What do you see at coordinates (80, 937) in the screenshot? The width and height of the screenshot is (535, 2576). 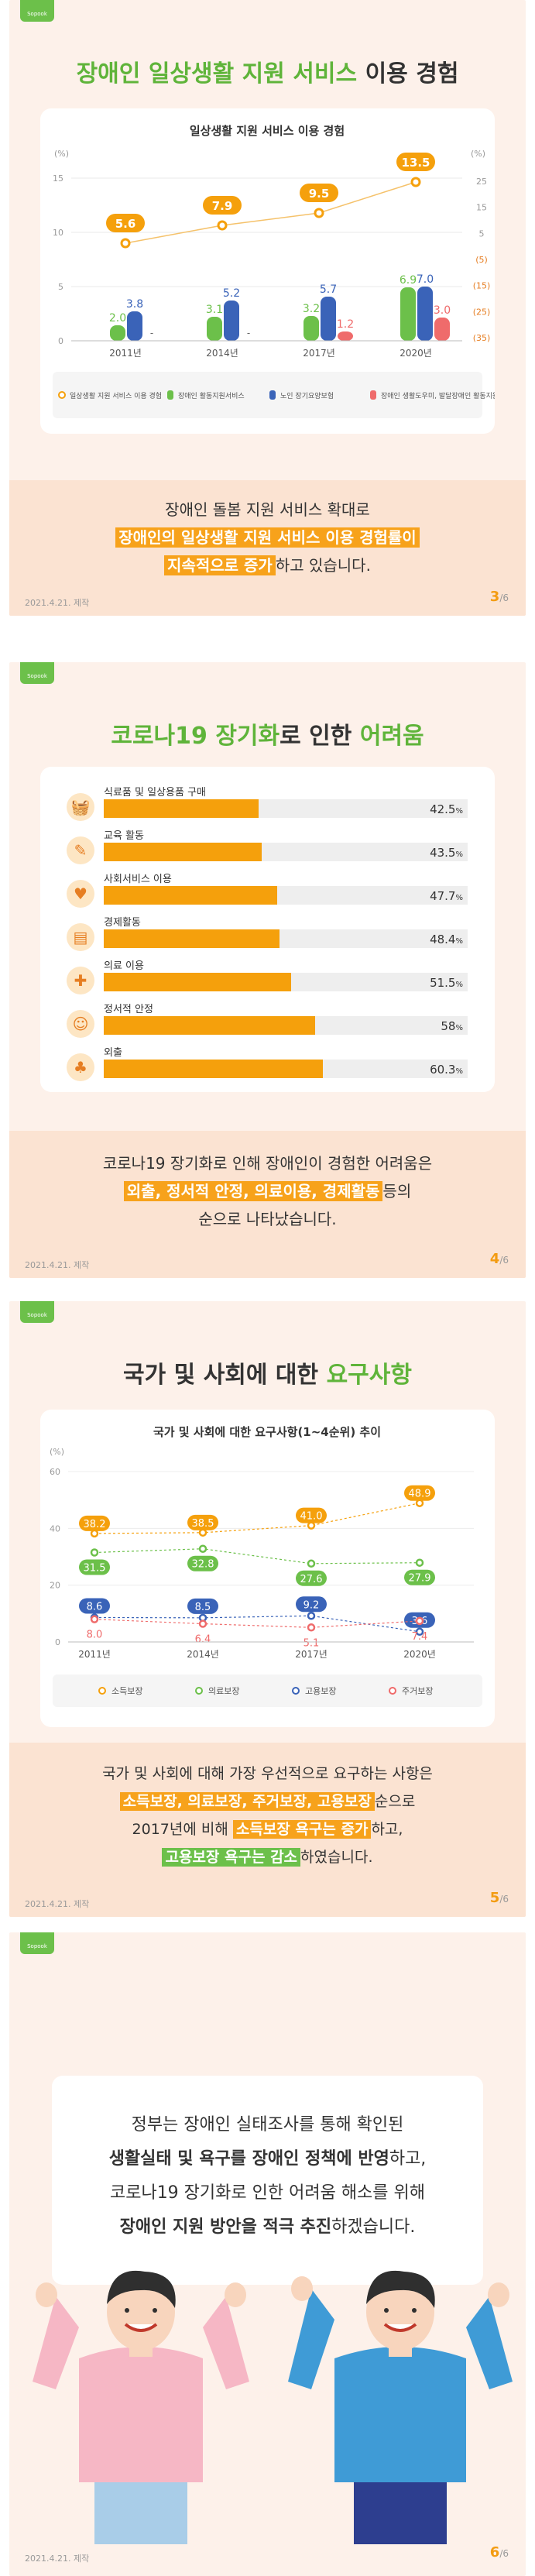 I see `cash-register-icon: ▤` at bounding box center [80, 937].